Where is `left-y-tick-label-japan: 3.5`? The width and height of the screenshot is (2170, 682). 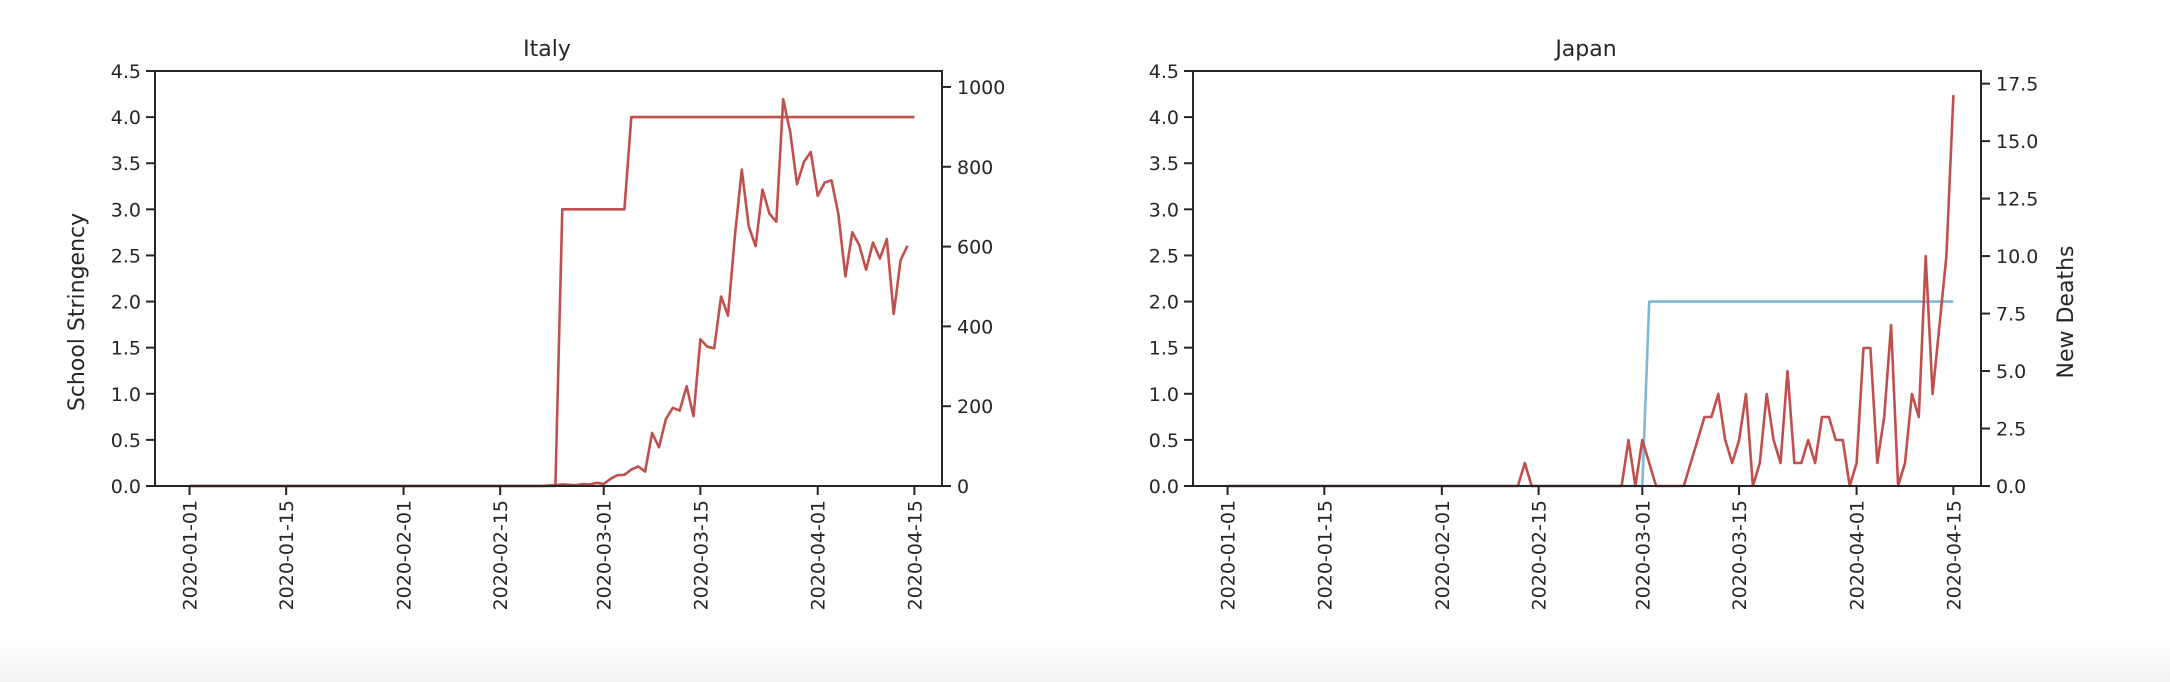 left-y-tick-label-japan: 3.5 is located at coordinates (1164, 164).